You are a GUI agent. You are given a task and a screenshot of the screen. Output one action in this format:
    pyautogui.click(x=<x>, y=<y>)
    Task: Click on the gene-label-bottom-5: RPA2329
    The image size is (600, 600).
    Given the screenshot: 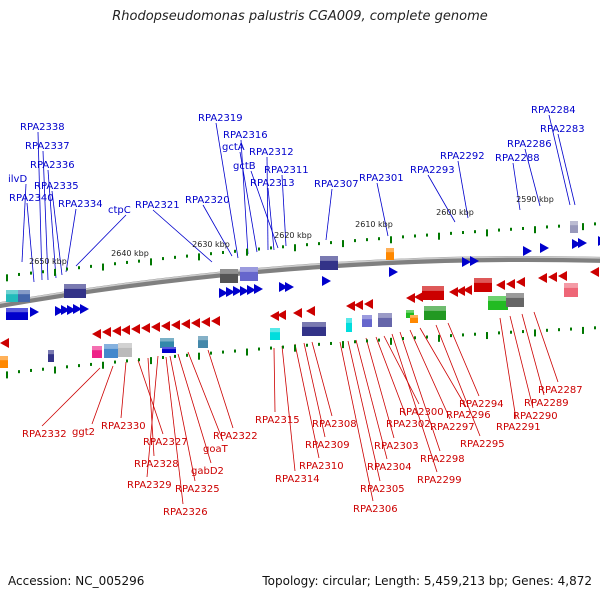 What is the action you would take?
    pyautogui.click(x=149, y=485)
    